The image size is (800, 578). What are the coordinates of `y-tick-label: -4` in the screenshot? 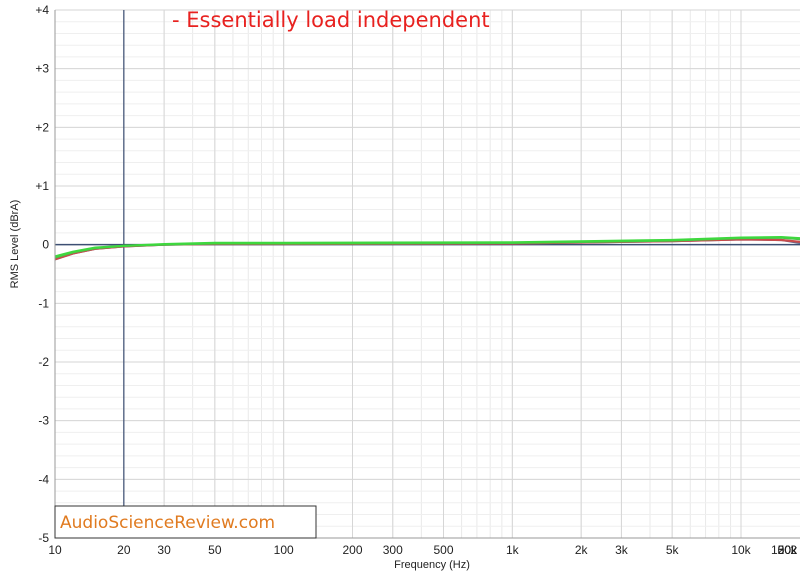 It's located at (43, 479).